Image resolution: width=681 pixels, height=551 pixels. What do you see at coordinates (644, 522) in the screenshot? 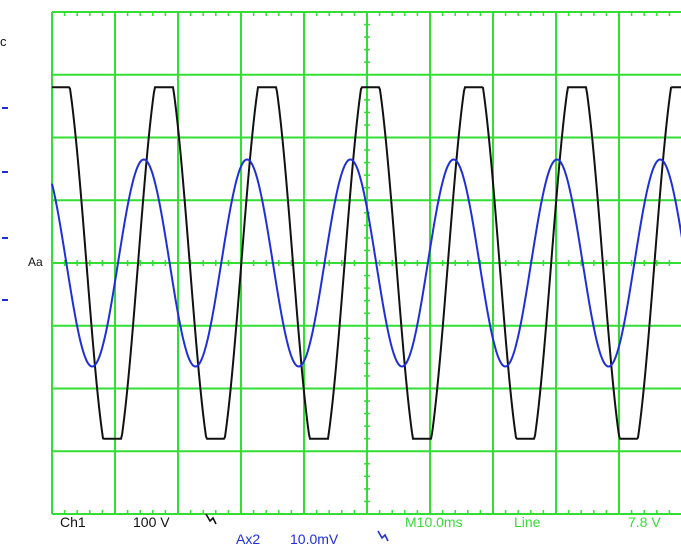
I see `trigger-level-readout: 7.8 V` at bounding box center [644, 522].